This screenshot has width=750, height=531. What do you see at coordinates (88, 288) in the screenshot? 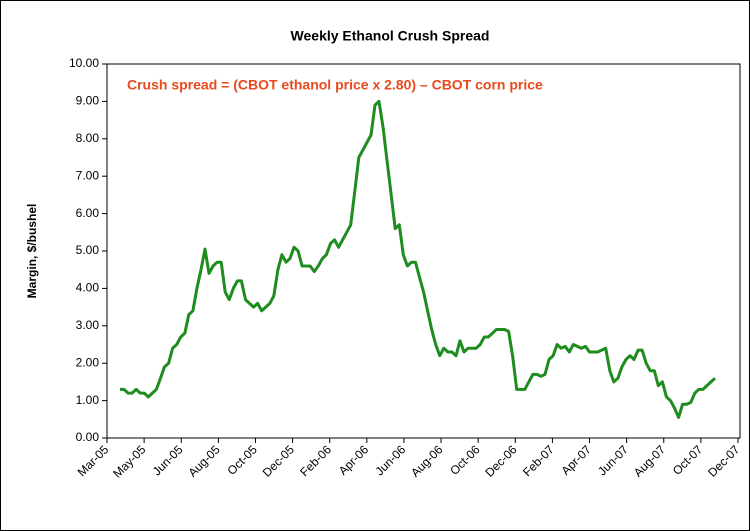
I see `y-tick-label: 4.00` at bounding box center [88, 288].